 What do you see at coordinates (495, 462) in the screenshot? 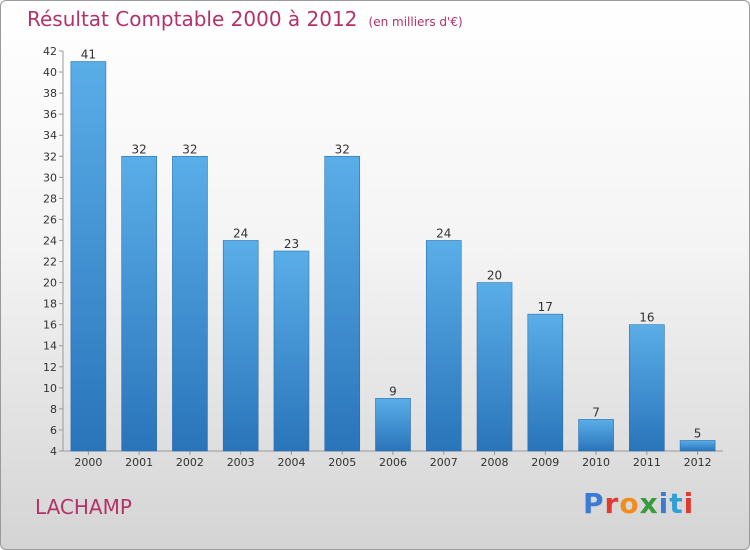
I see `x-tick-label: 2008` at bounding box center [495, 462].